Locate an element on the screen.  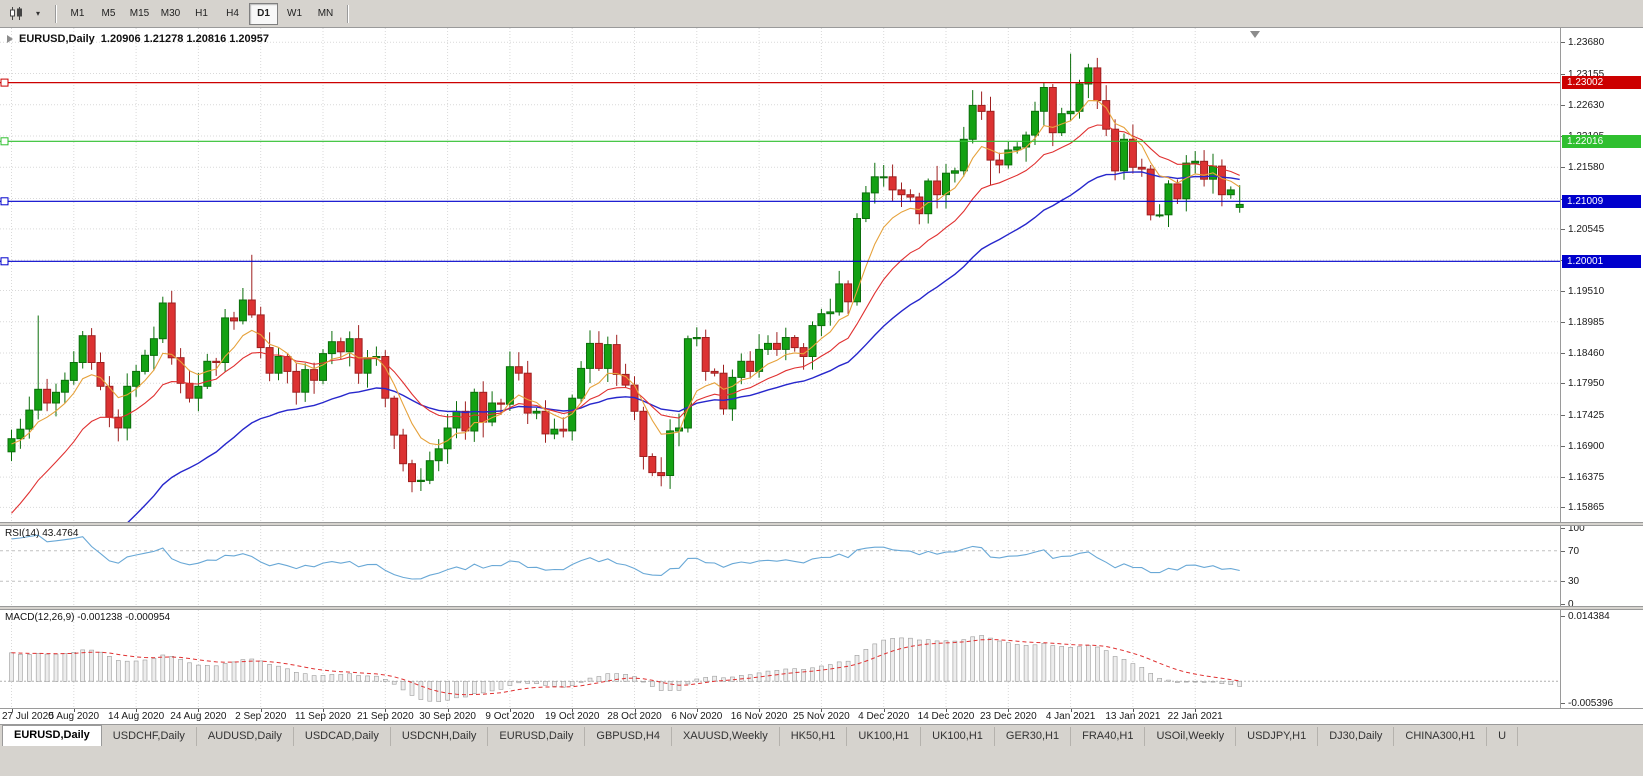
date-label: 11 Sep 2020 is located at coordinates (323, 716).